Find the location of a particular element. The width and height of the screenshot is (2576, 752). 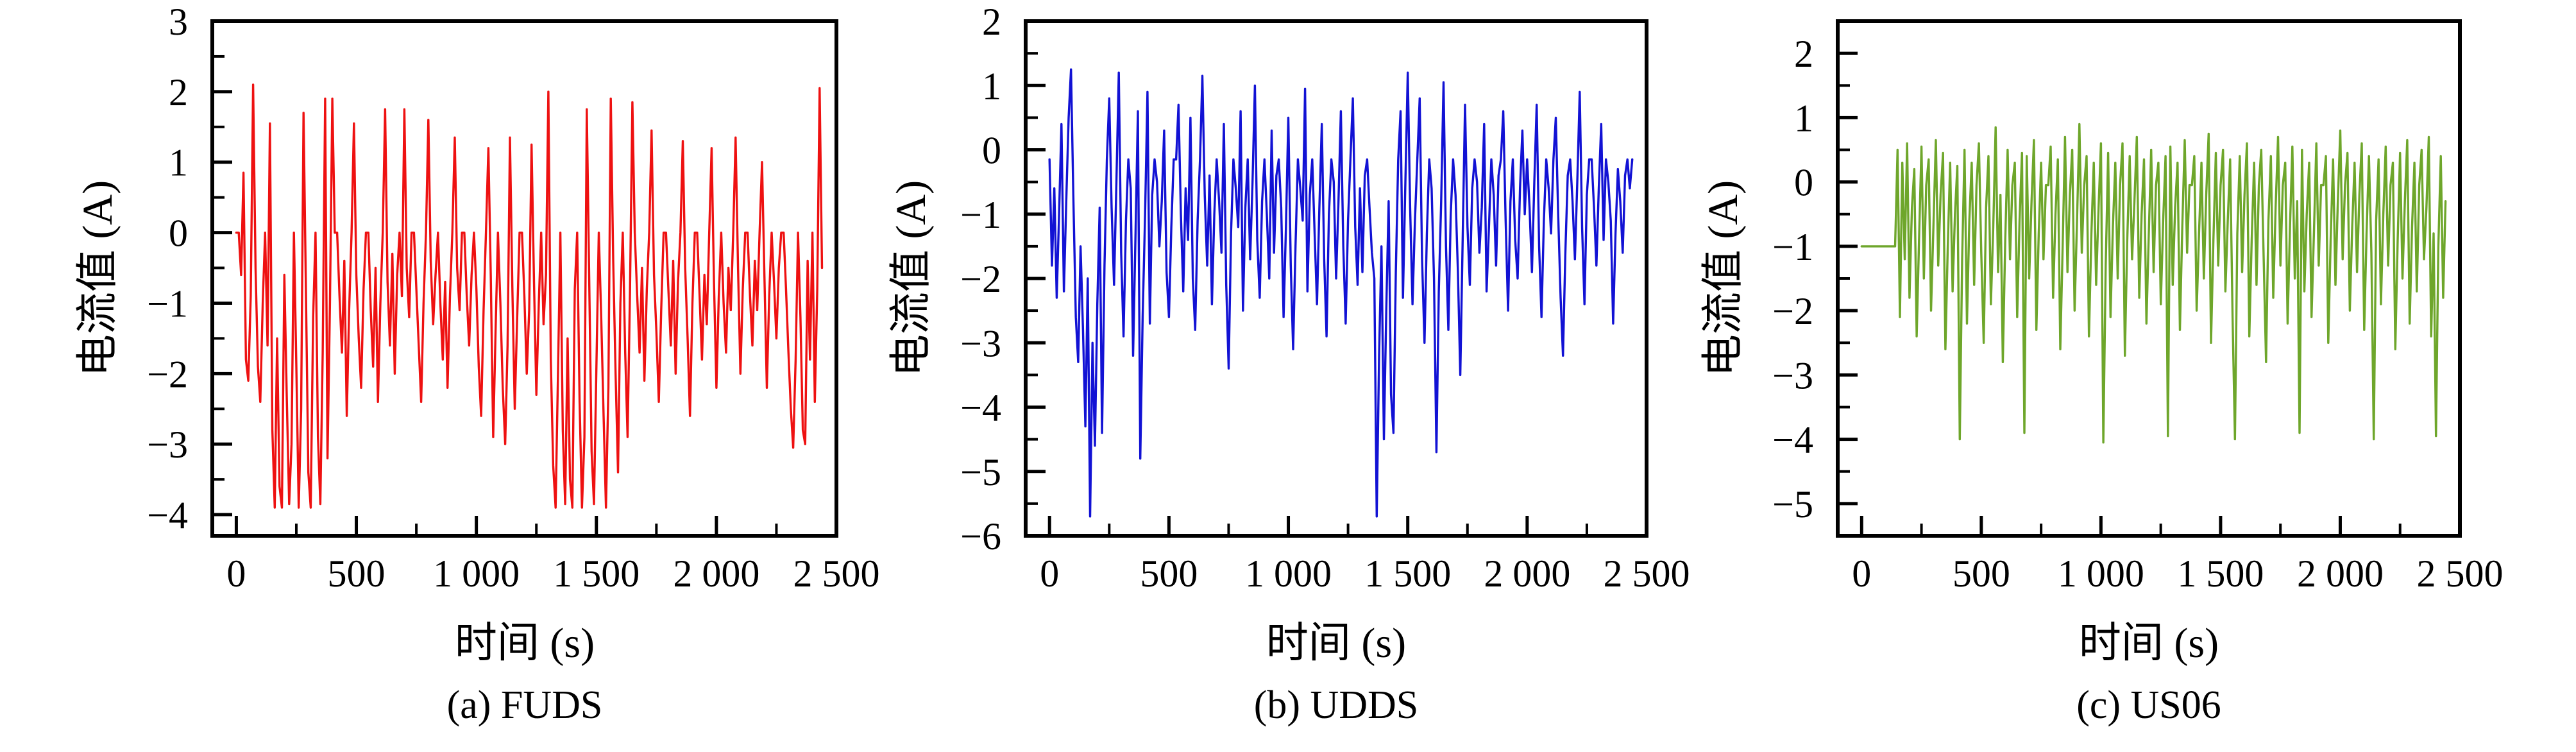

us06-series-line is located at coordinates (2153, 283).